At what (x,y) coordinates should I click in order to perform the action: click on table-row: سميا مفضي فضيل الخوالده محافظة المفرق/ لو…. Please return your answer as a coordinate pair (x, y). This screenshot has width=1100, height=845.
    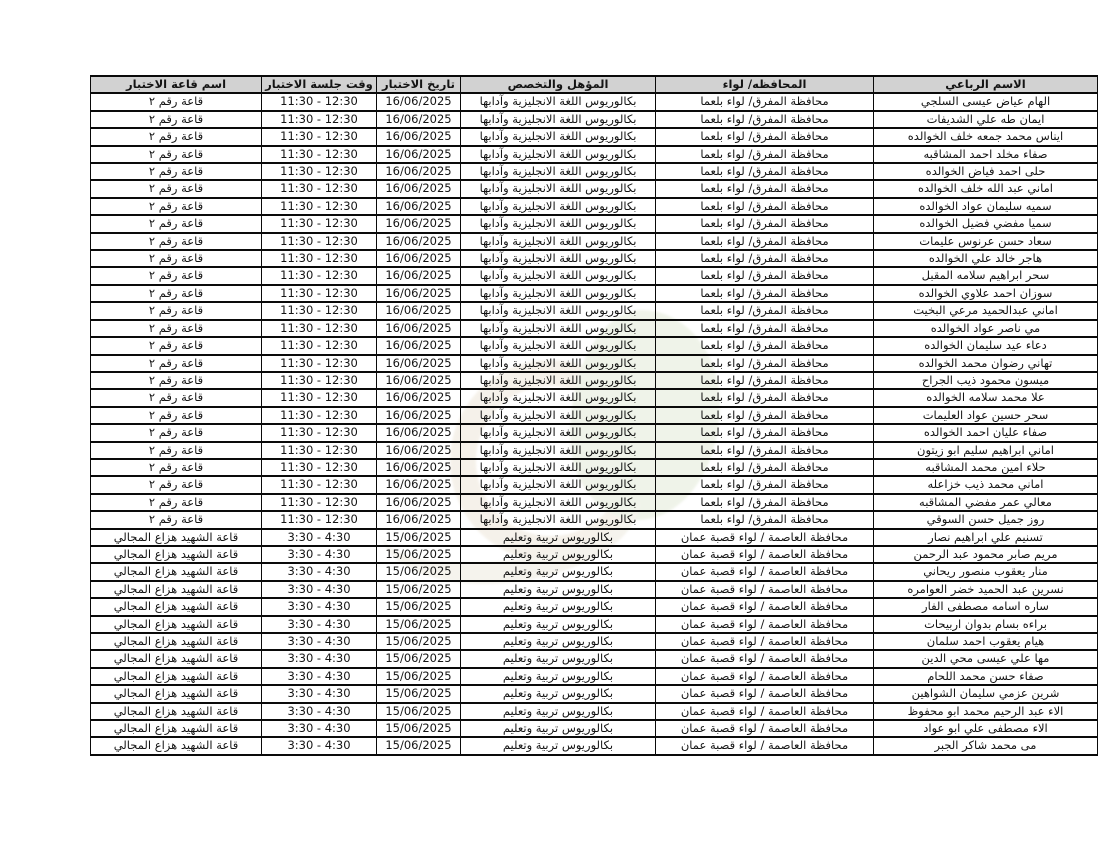
    Looking at the image, I should click on (594, 224).